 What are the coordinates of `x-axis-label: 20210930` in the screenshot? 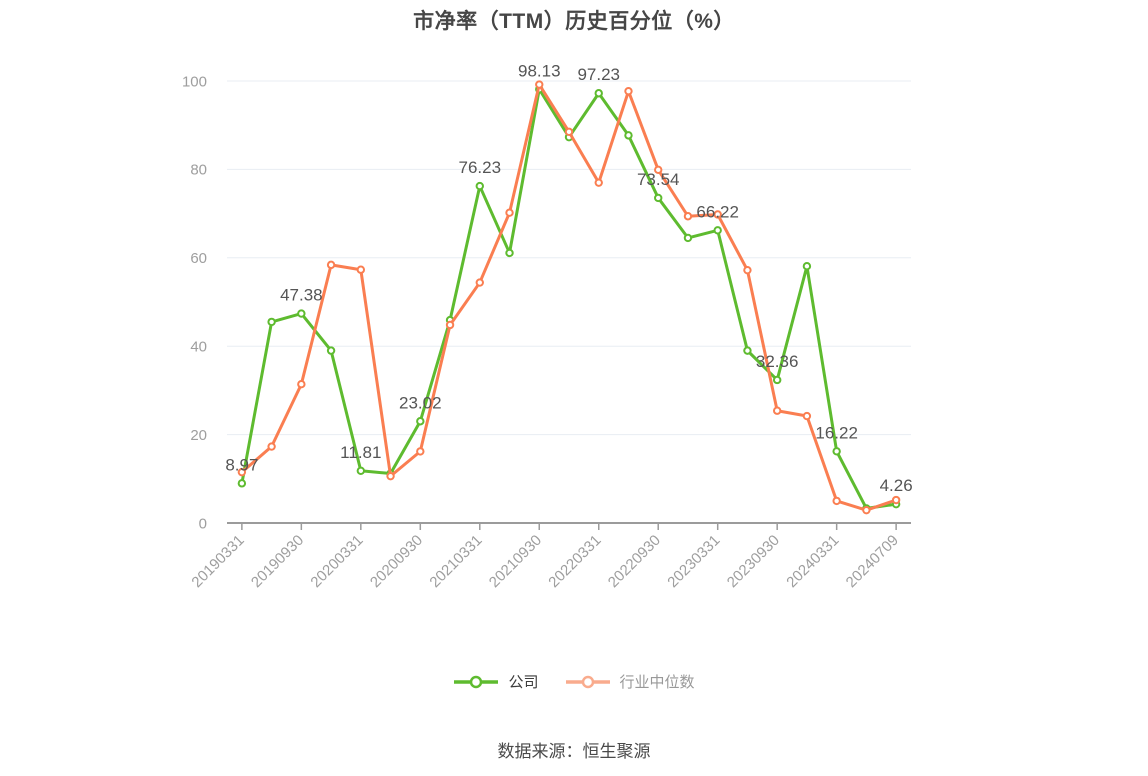 It's located at (515, 561).